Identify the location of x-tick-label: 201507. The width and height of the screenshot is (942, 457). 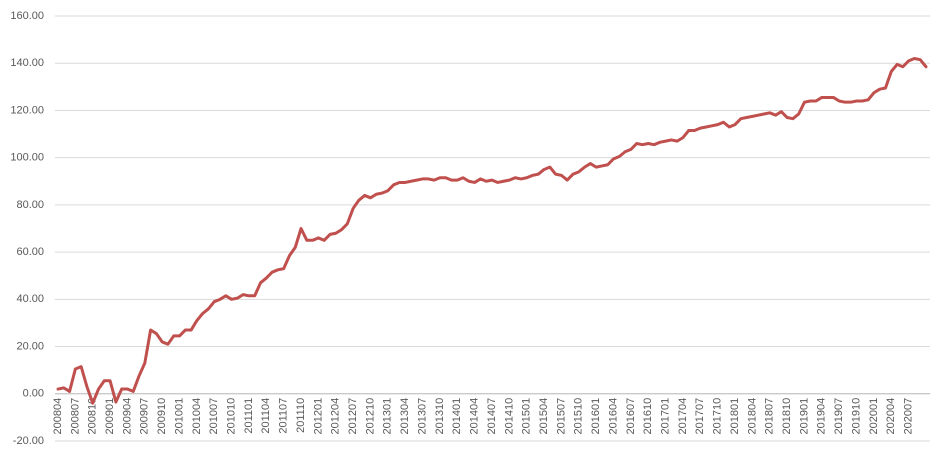
(561, 416).